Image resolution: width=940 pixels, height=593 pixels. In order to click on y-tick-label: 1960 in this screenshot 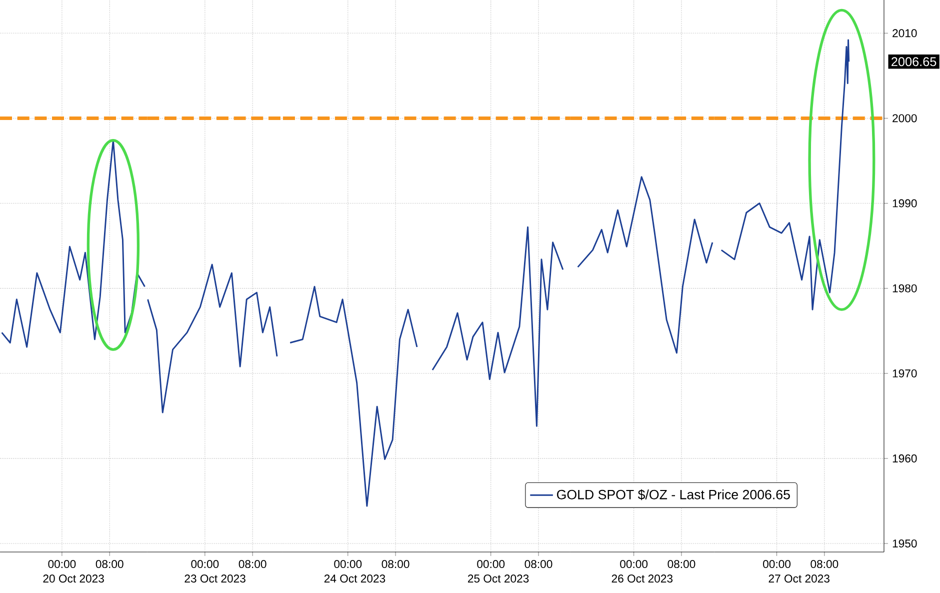, I will do `click(904, 458)`.